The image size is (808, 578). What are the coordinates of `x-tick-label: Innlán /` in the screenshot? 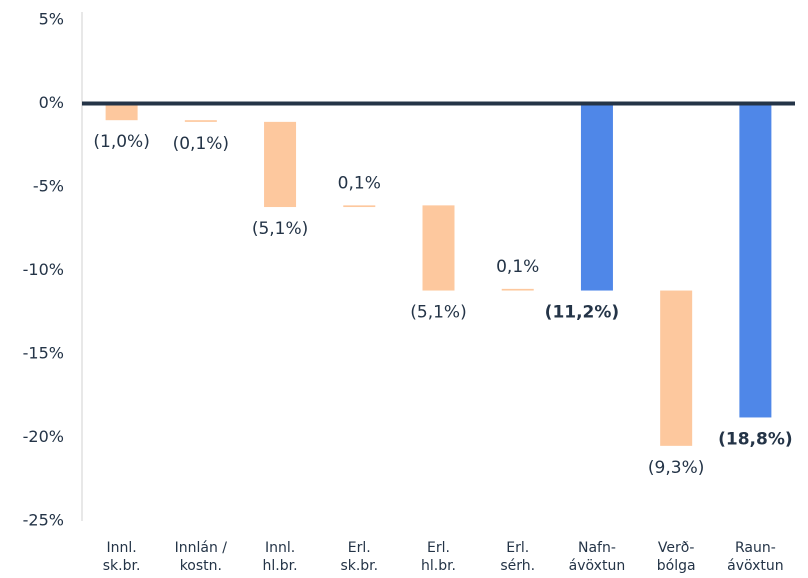 It's located at (201, 548).